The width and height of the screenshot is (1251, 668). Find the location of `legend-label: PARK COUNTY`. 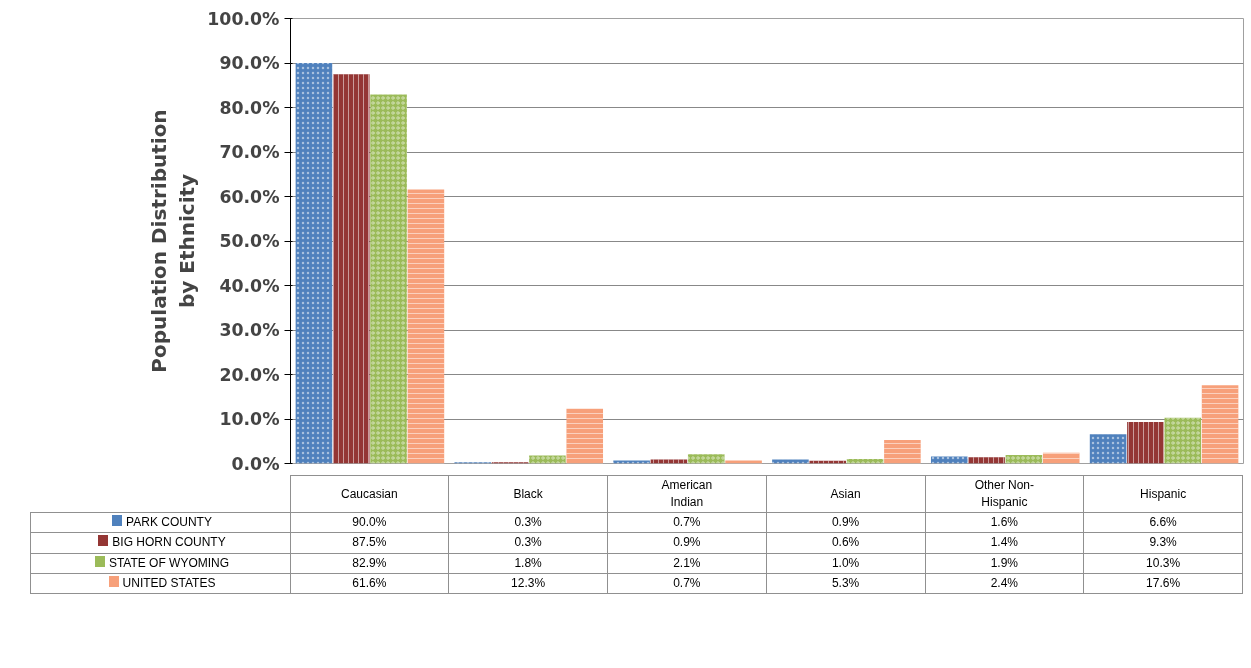

legend-label: PARK COUNTY is located at coordinates (160, 522).